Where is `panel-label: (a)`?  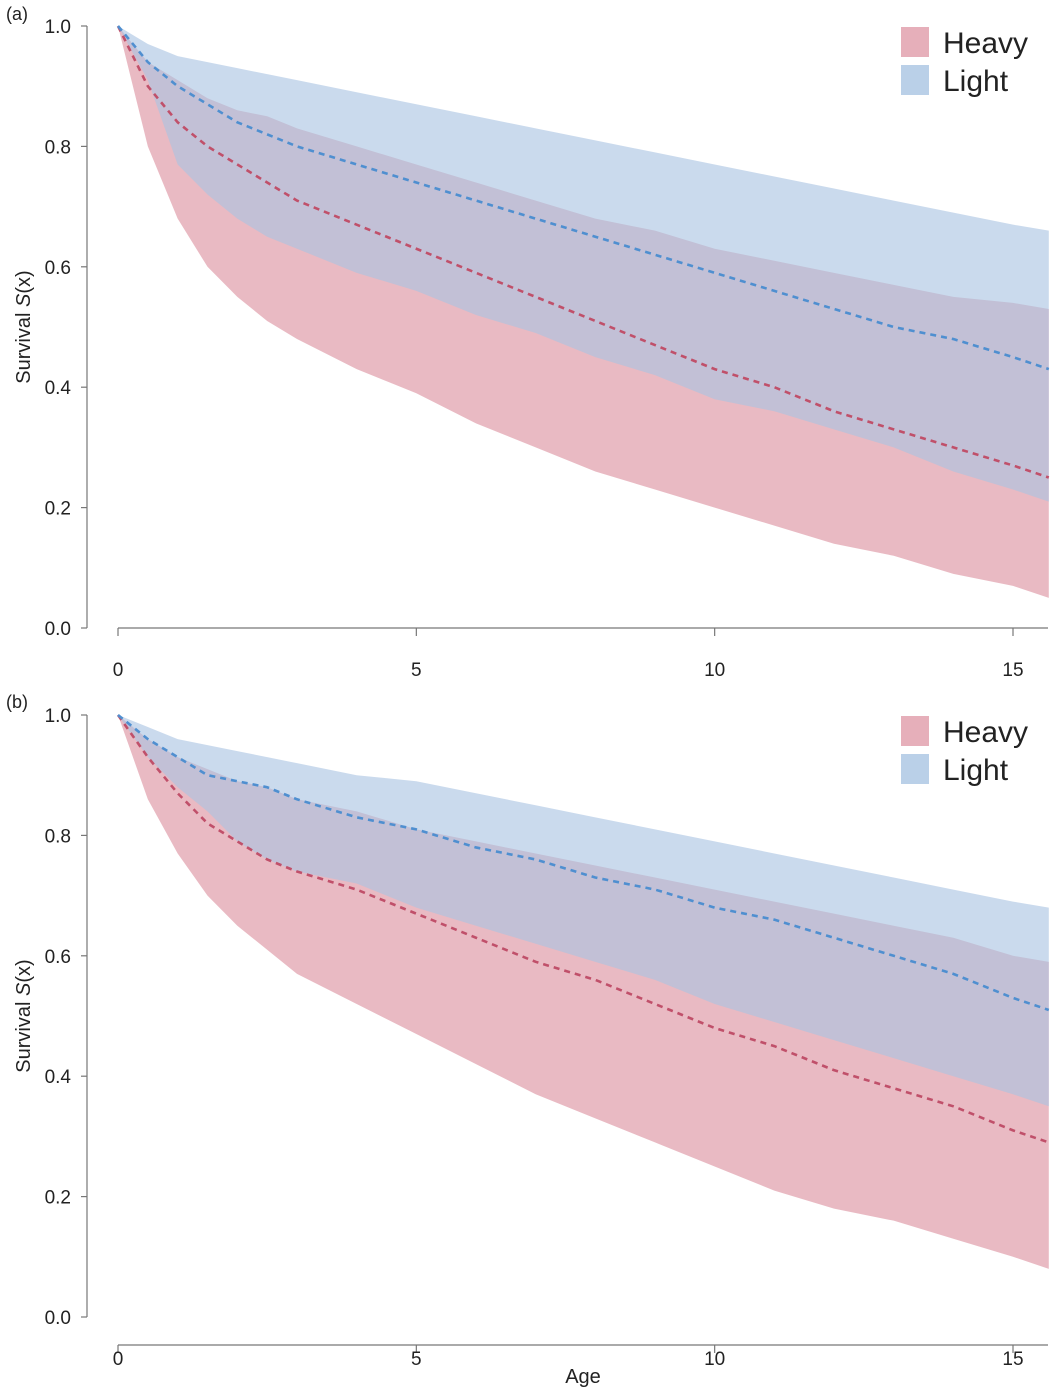 panel-label: (a) is located at coordinates (17, 14).